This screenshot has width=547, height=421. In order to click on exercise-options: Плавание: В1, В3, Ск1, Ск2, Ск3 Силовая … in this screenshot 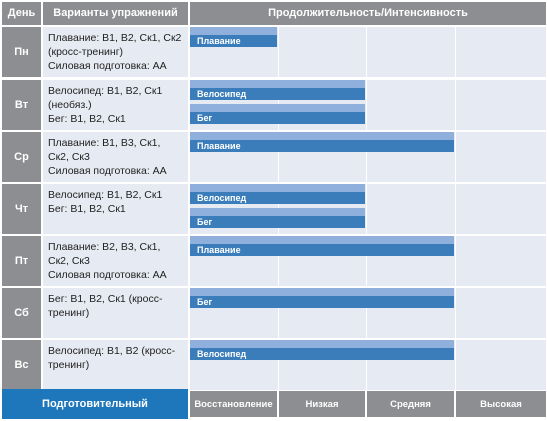, I will do `click(115, 157)`.